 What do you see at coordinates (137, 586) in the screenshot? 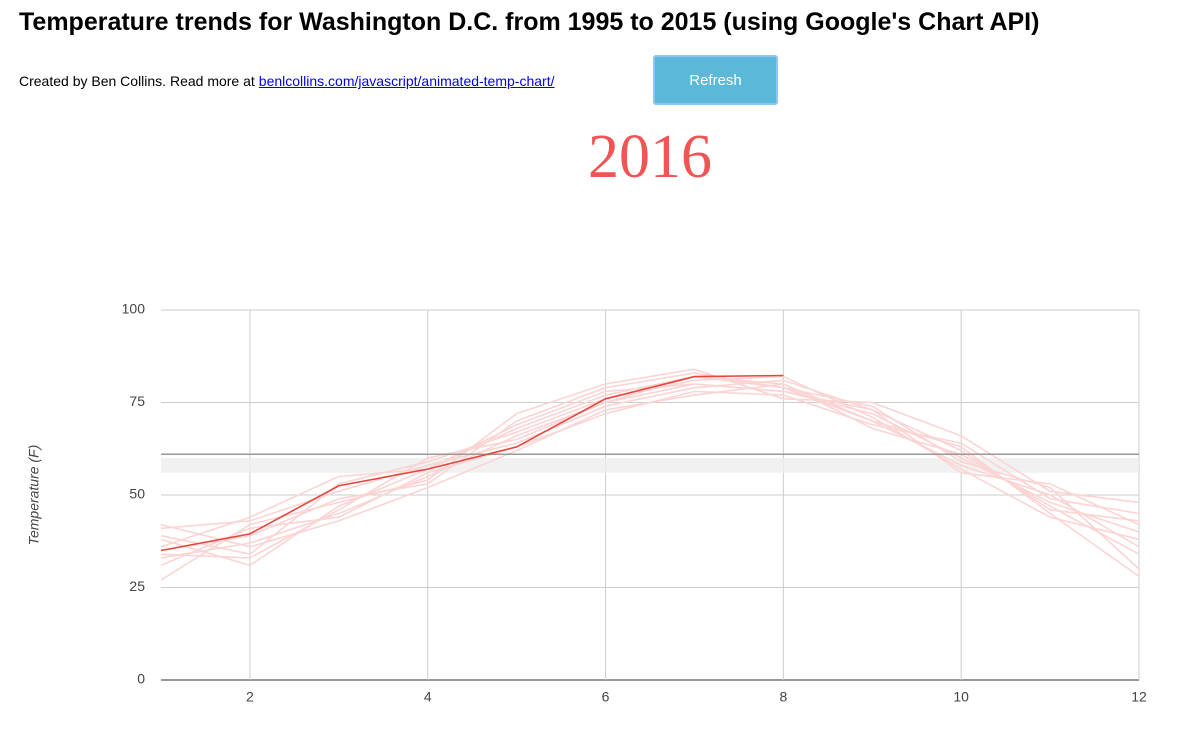
I see `y-tick-label: 25` at bounding box center [137, 586].